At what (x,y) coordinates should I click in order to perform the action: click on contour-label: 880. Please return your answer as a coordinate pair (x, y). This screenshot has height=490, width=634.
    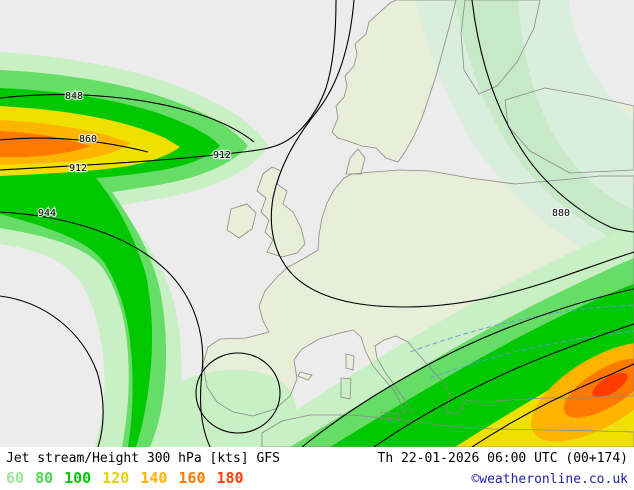
    Looking at the image, I should click on (561, 213).